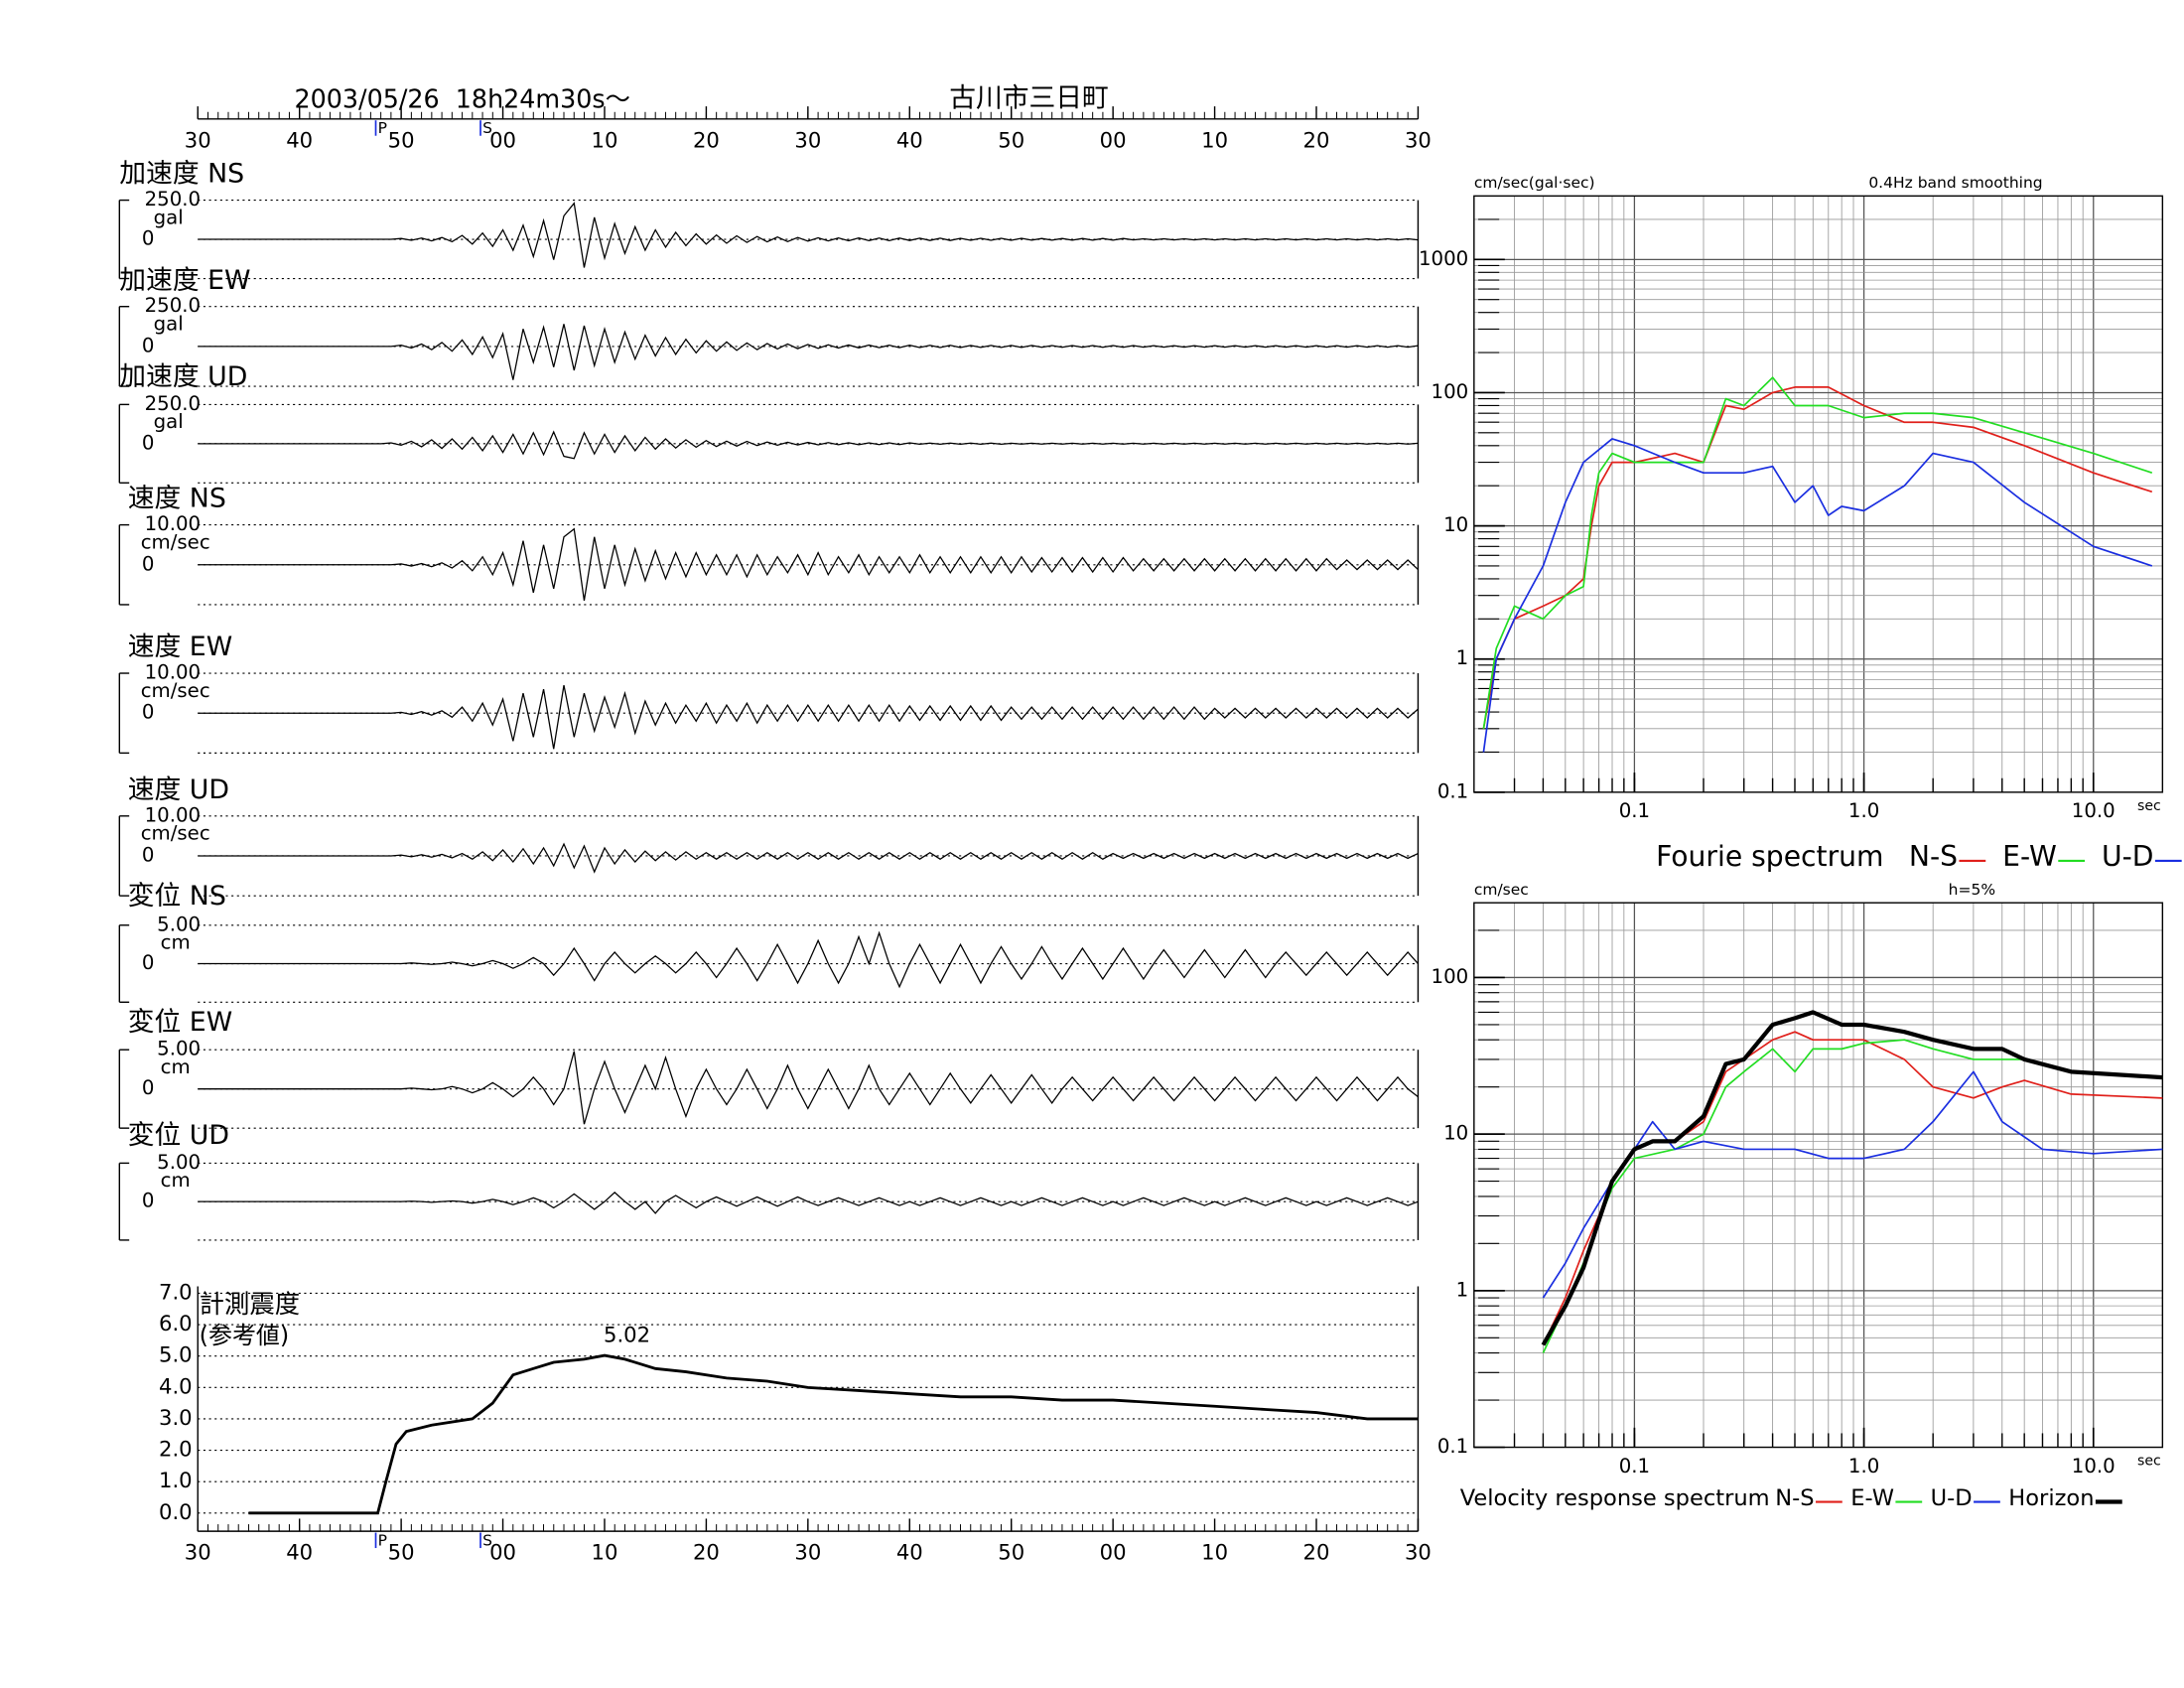  What do you see at coordinates (176, 1323) in the screenshot?
I see `y-tick-label: 6.0` at bounding box center [176, 1323].